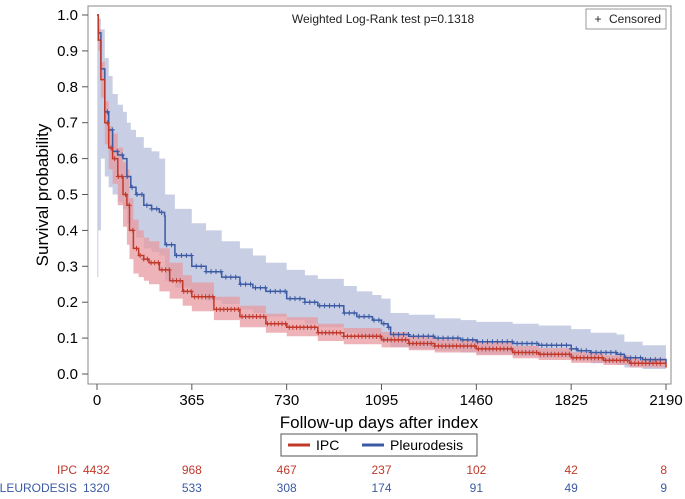 This screenshot has height=499, width=685. Describe the element at coordinates (286, 400) in the screenshot. I see `x-tick-label: 730` at that location.